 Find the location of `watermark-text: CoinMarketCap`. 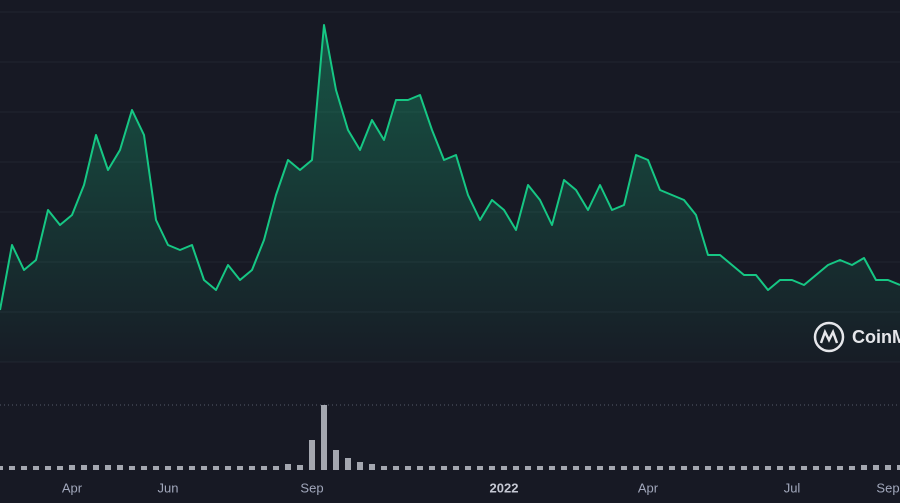

watermark-text: CoinMarketCap is located at coordinates (876, 337).